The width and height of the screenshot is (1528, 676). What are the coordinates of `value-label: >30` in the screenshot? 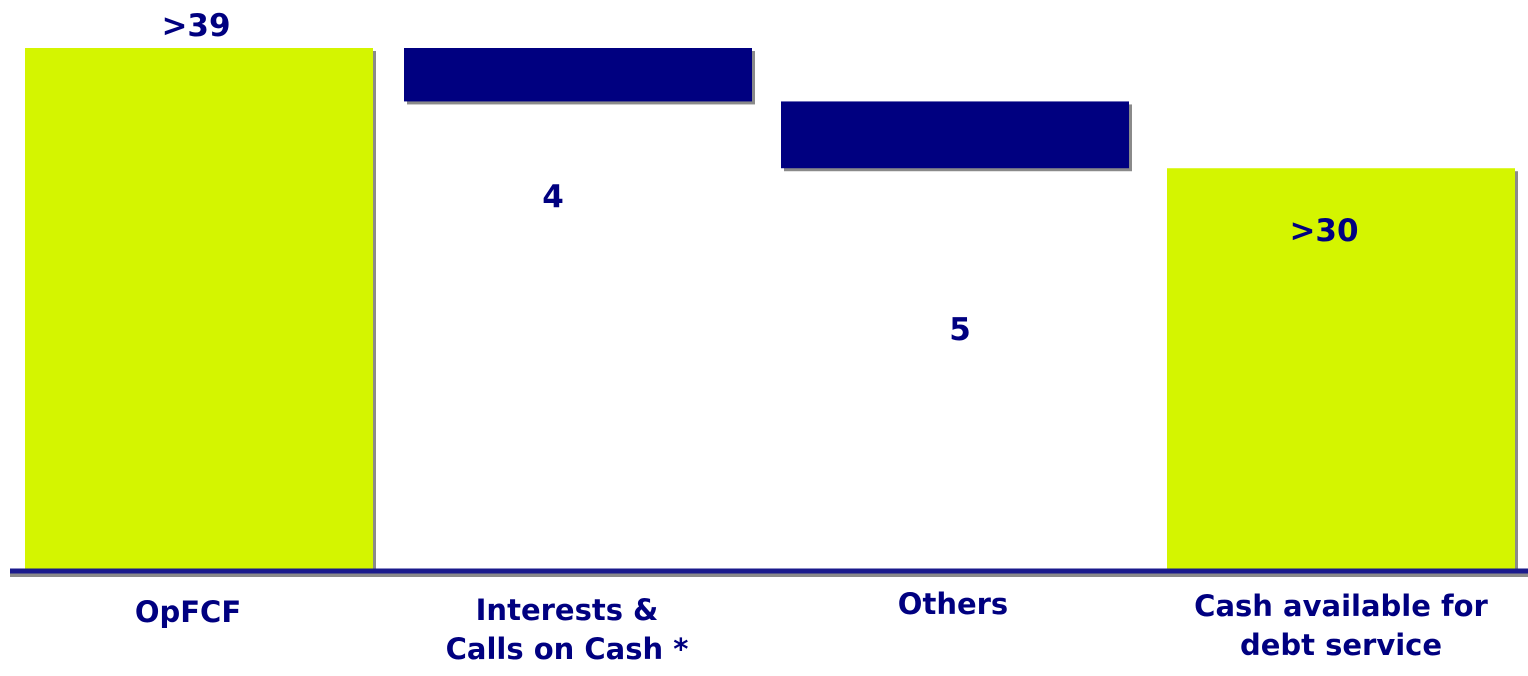 It's located at (1323, 231).